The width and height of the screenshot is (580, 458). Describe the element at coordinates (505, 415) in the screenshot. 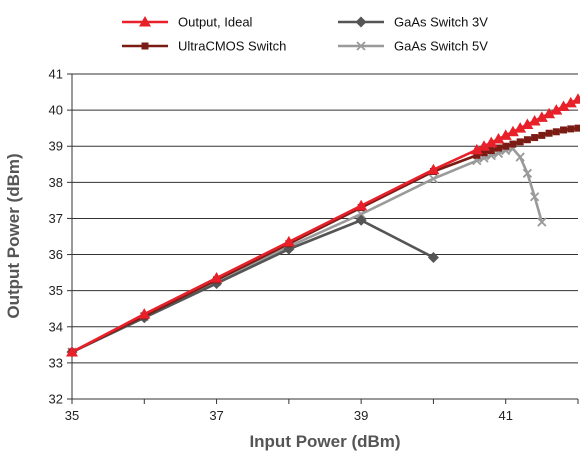

I see `x-tick-label: 41` at that location.